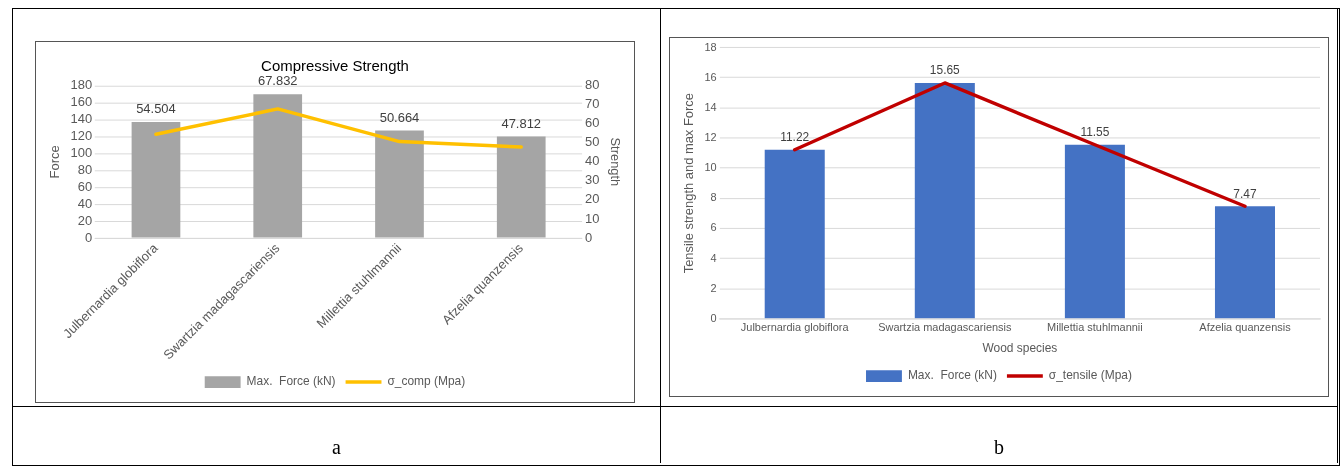 Image resolution: width=1344 pixels, height=472 pixels. I want to click on y2-tick-label: 70, so click(592, 104).